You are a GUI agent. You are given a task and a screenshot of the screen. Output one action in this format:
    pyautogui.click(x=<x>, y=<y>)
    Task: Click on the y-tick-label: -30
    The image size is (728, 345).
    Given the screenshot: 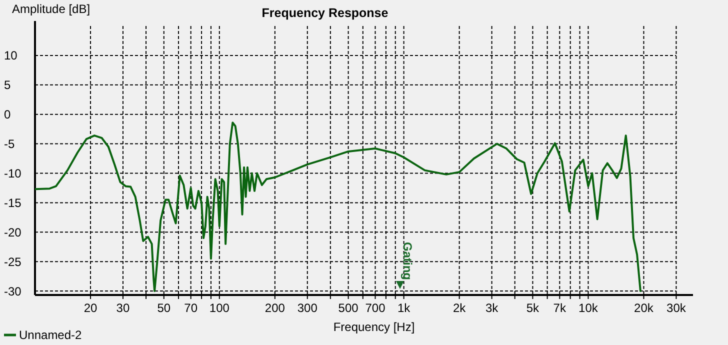 What is the action you would take?
    pyautogui.click(x=13, y=291)
    